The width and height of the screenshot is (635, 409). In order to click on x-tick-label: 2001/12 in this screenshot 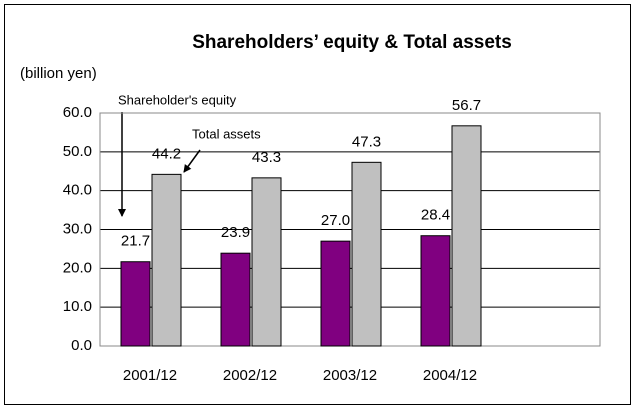, I will do `click(150, 375)`.